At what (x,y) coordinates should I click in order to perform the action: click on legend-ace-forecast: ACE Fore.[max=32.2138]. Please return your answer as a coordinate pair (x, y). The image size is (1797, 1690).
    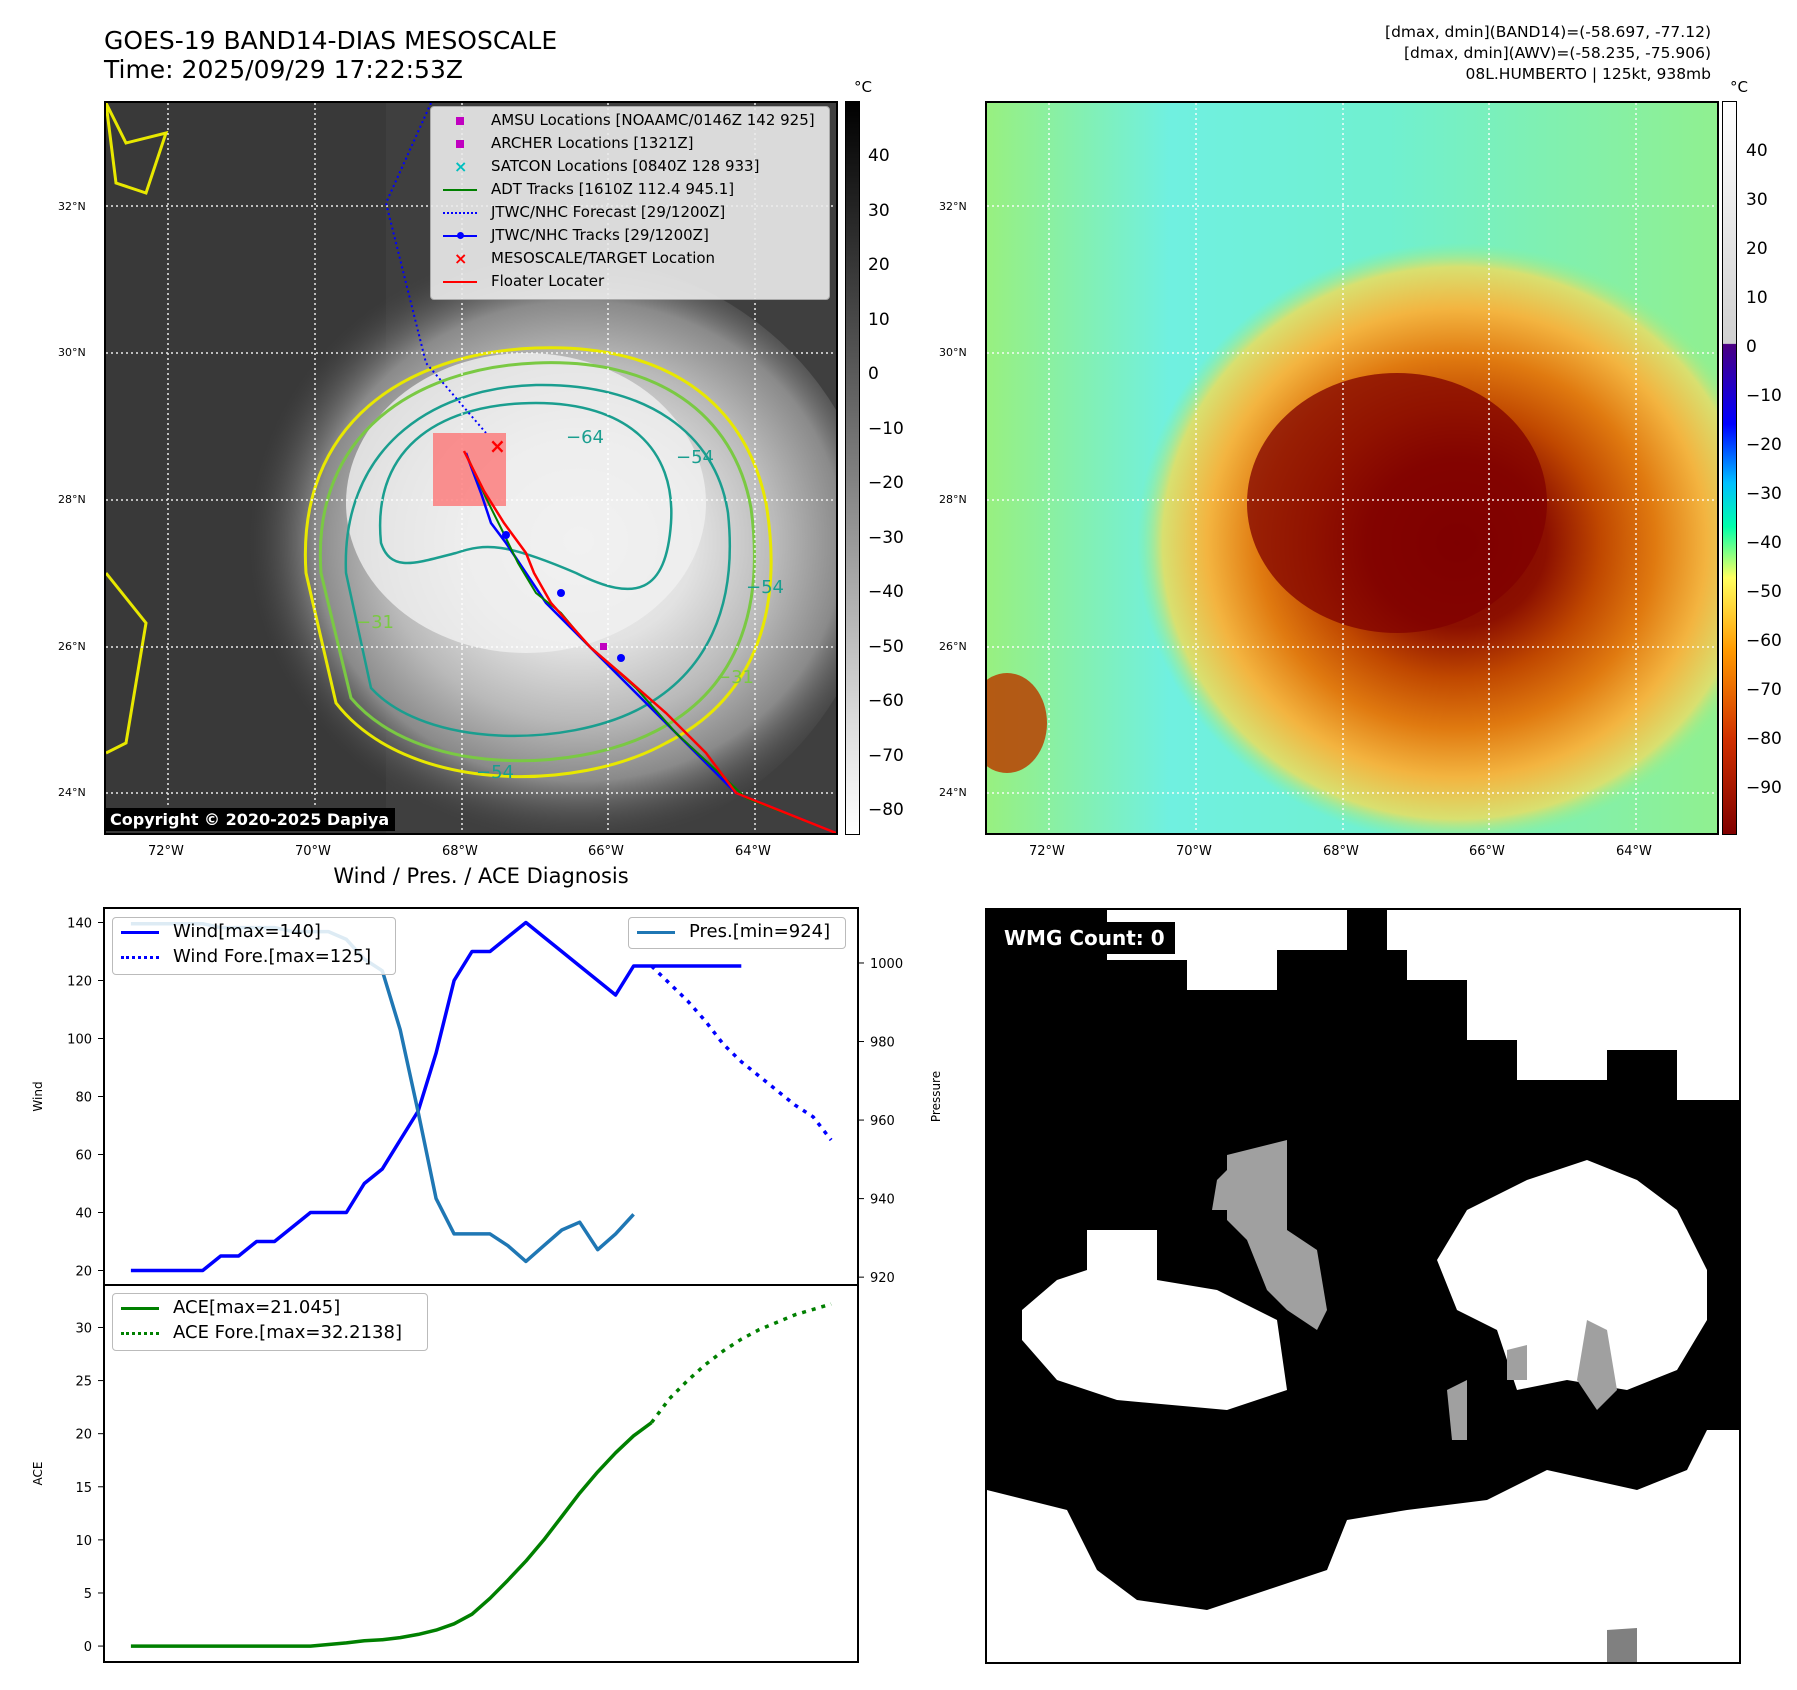
    Looking at the image, I should click on (287, 1332).